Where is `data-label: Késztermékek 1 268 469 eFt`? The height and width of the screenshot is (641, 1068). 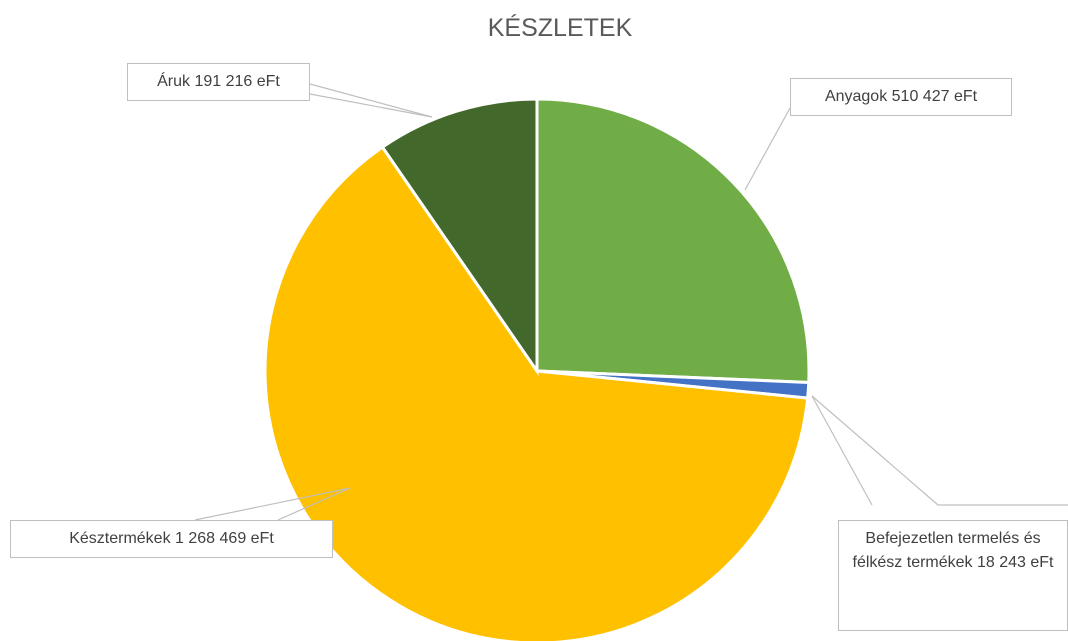
data-label: Késztermékek 1 268 469 eFt is located at coordinates (171, 539).